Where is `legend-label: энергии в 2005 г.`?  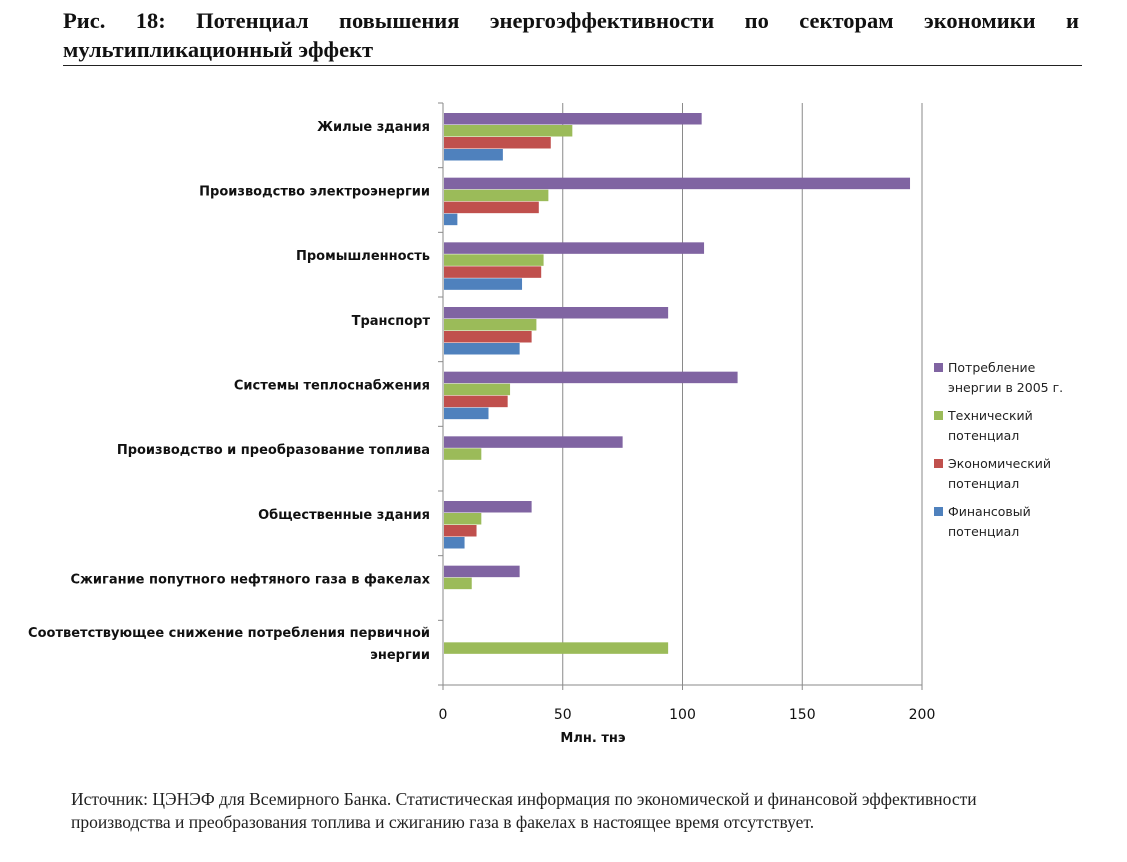 legend-label: энергии в 2005 г. is located at coordinates (1005, 387).